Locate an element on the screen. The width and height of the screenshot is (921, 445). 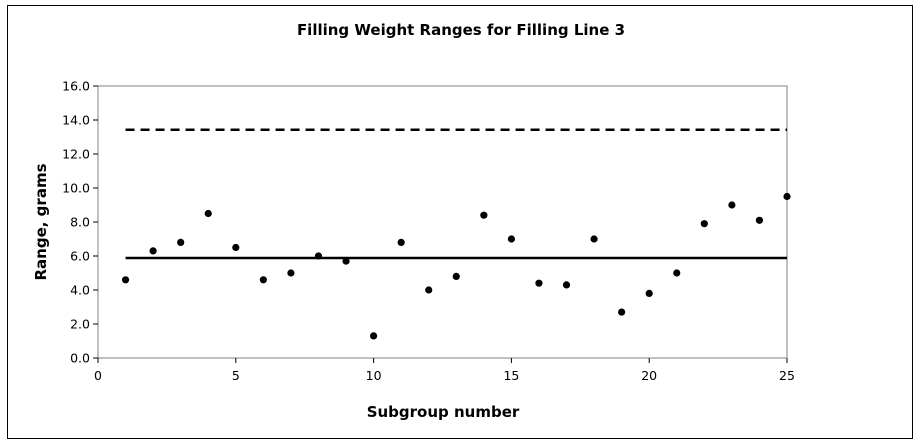
x-tick-label: 5 is located at coordinates (236, 375).